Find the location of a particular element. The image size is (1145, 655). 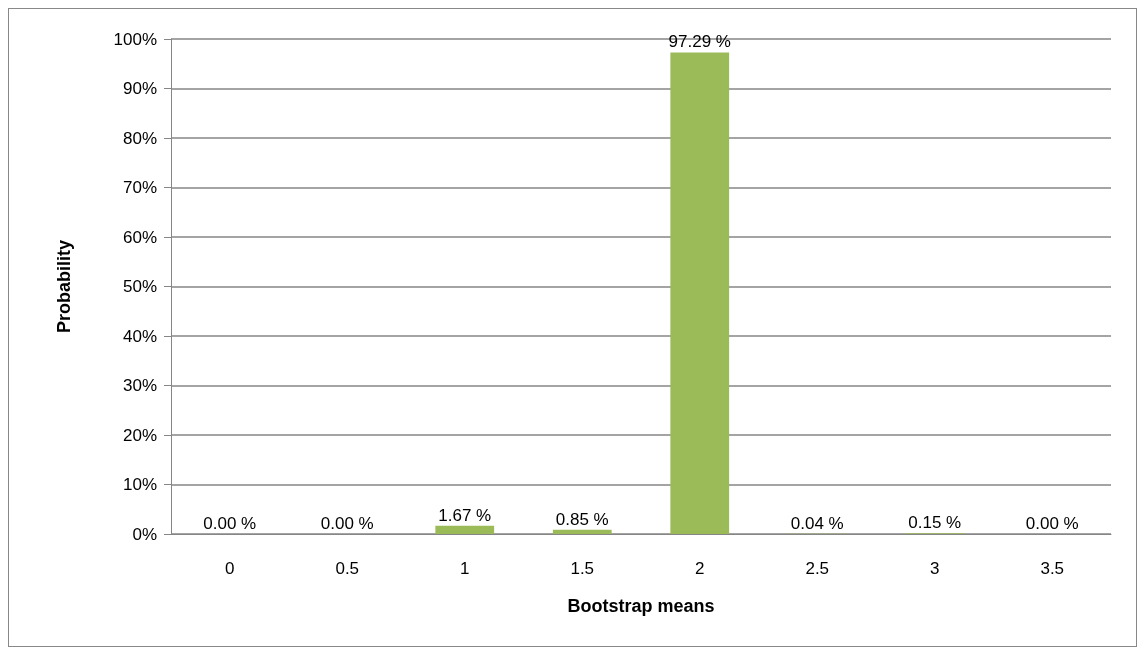

y-tick-label: 90% is located at coordinates (139, 88).